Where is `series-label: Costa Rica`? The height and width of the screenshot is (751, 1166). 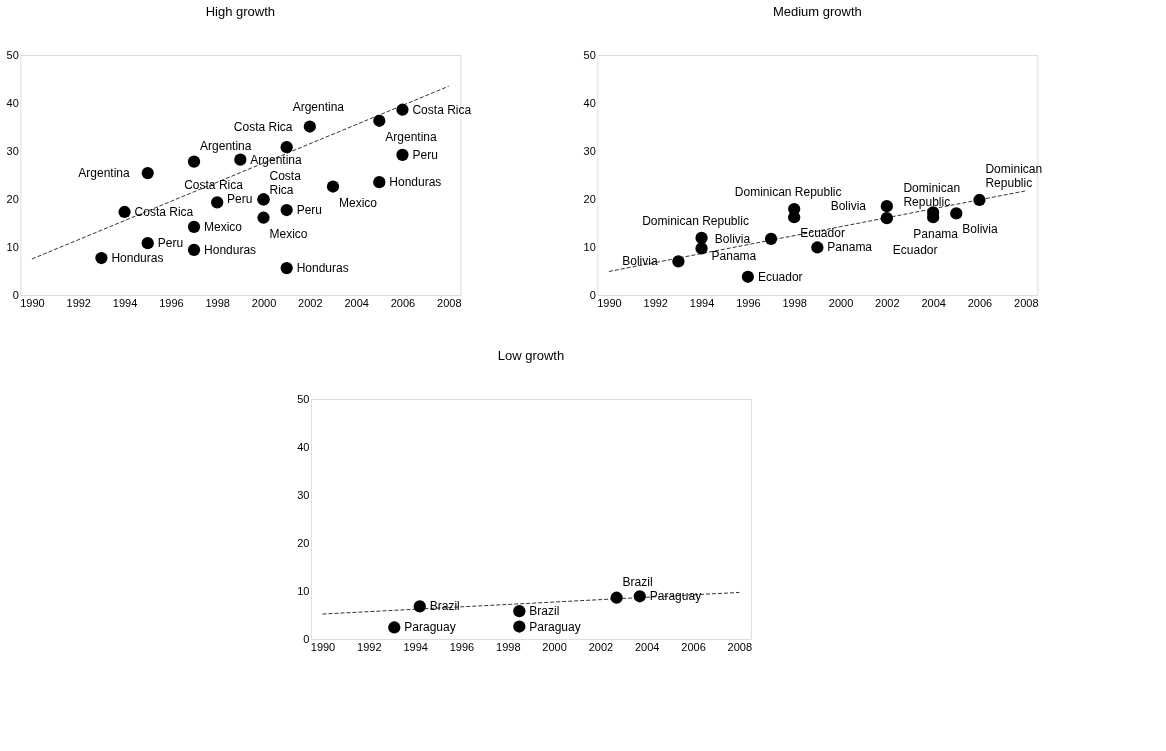 series-label: Costa Rica is located at coordinates (285, 183).